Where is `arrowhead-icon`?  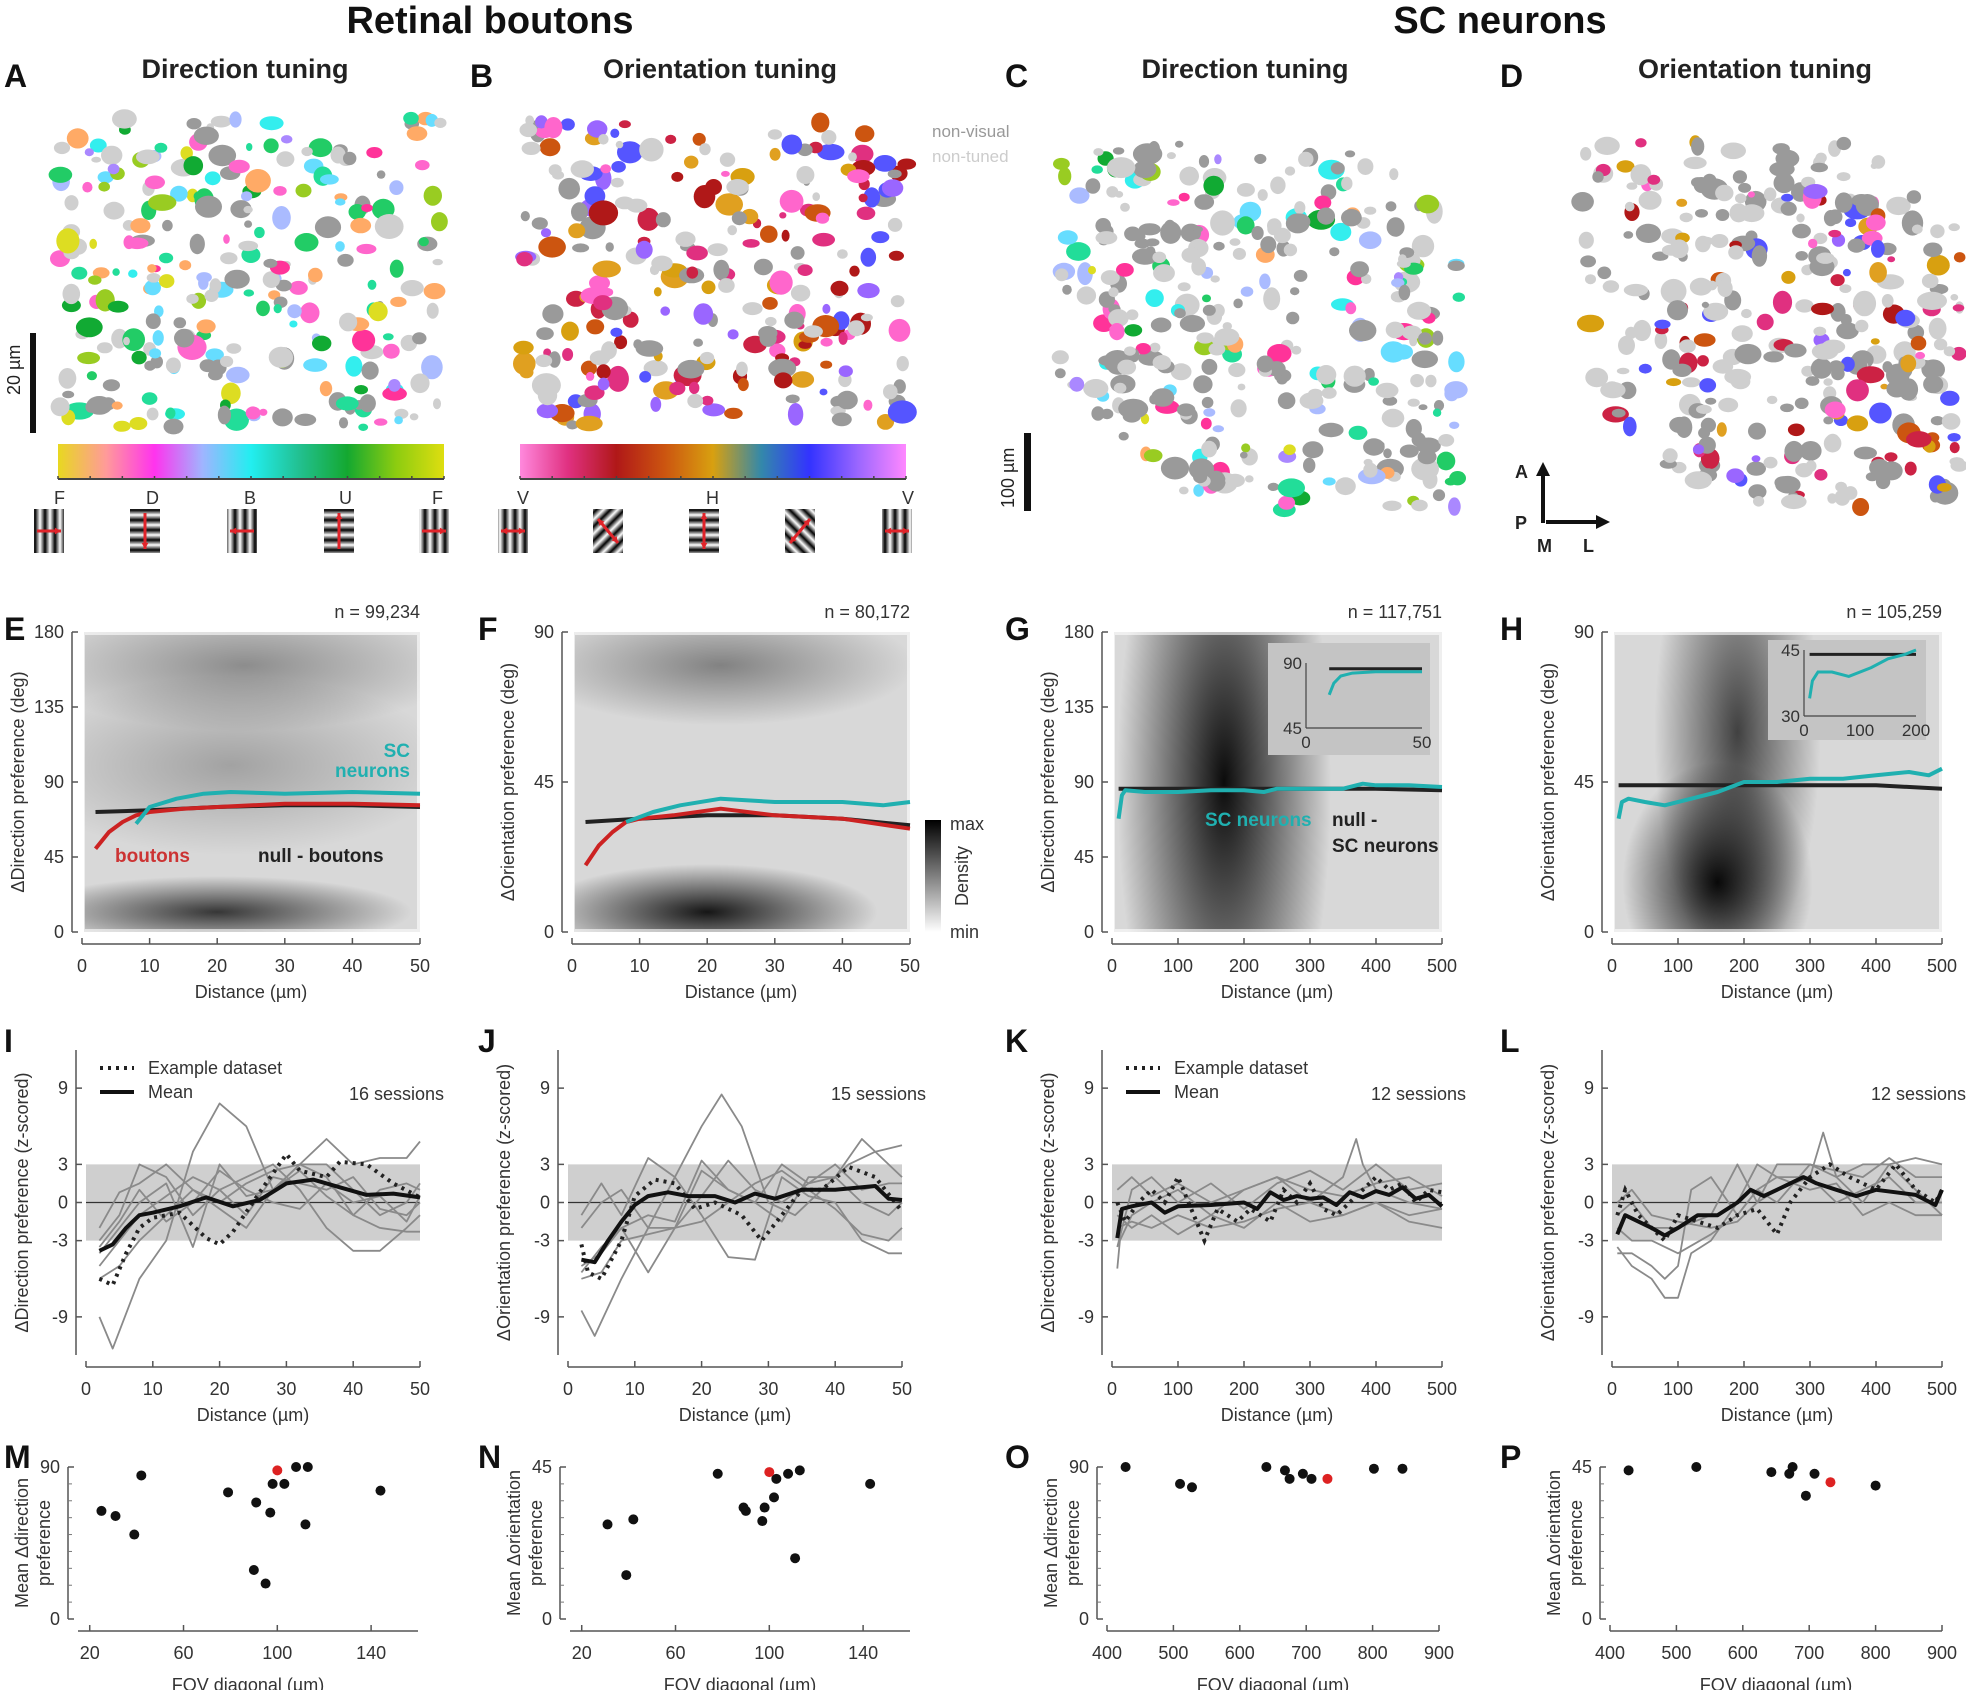
arrowhead-icon is located at coordinates (504, 531).